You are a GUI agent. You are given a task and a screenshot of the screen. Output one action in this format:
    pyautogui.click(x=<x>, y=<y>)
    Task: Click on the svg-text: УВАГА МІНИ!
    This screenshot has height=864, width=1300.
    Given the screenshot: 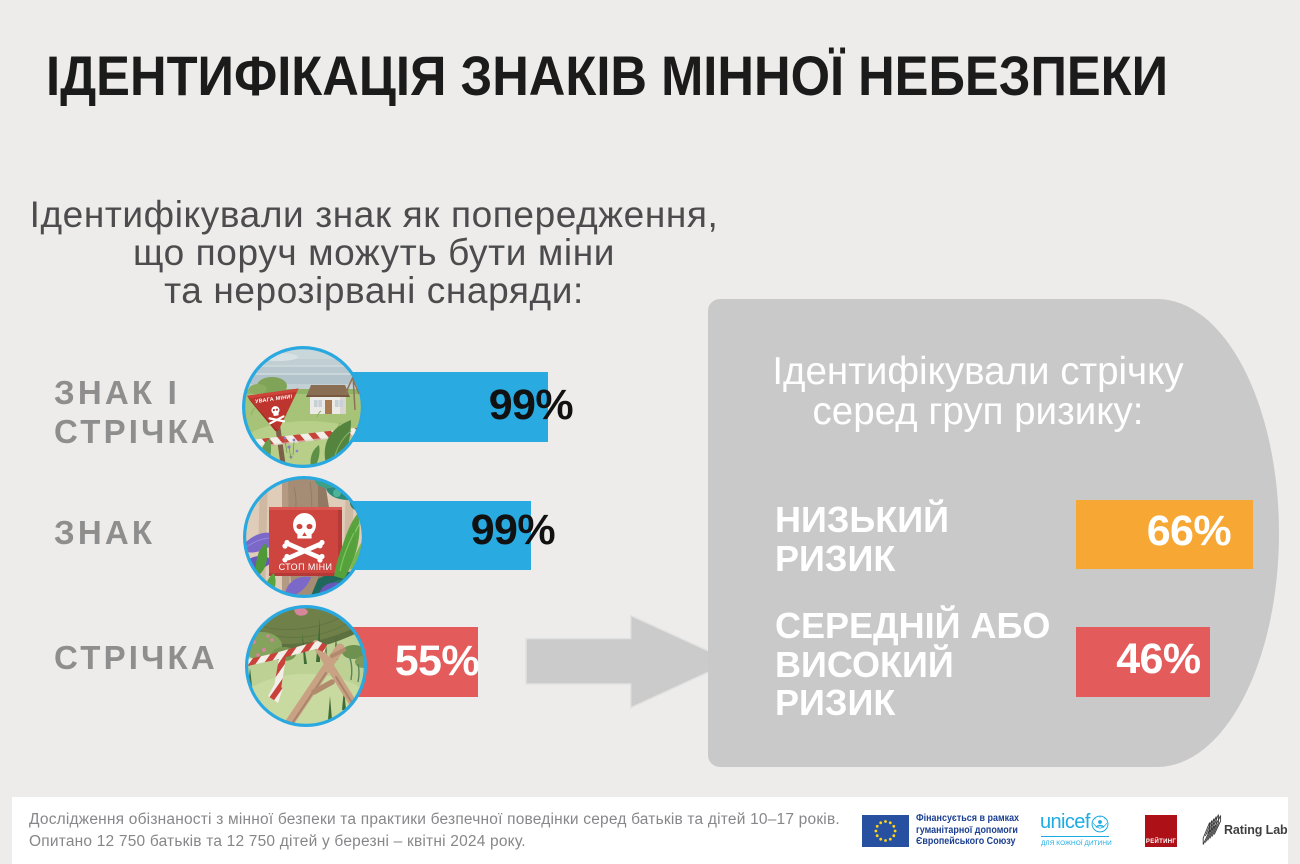 What is the action you would take?
    pyautogui.click(x=274, y=399)
    